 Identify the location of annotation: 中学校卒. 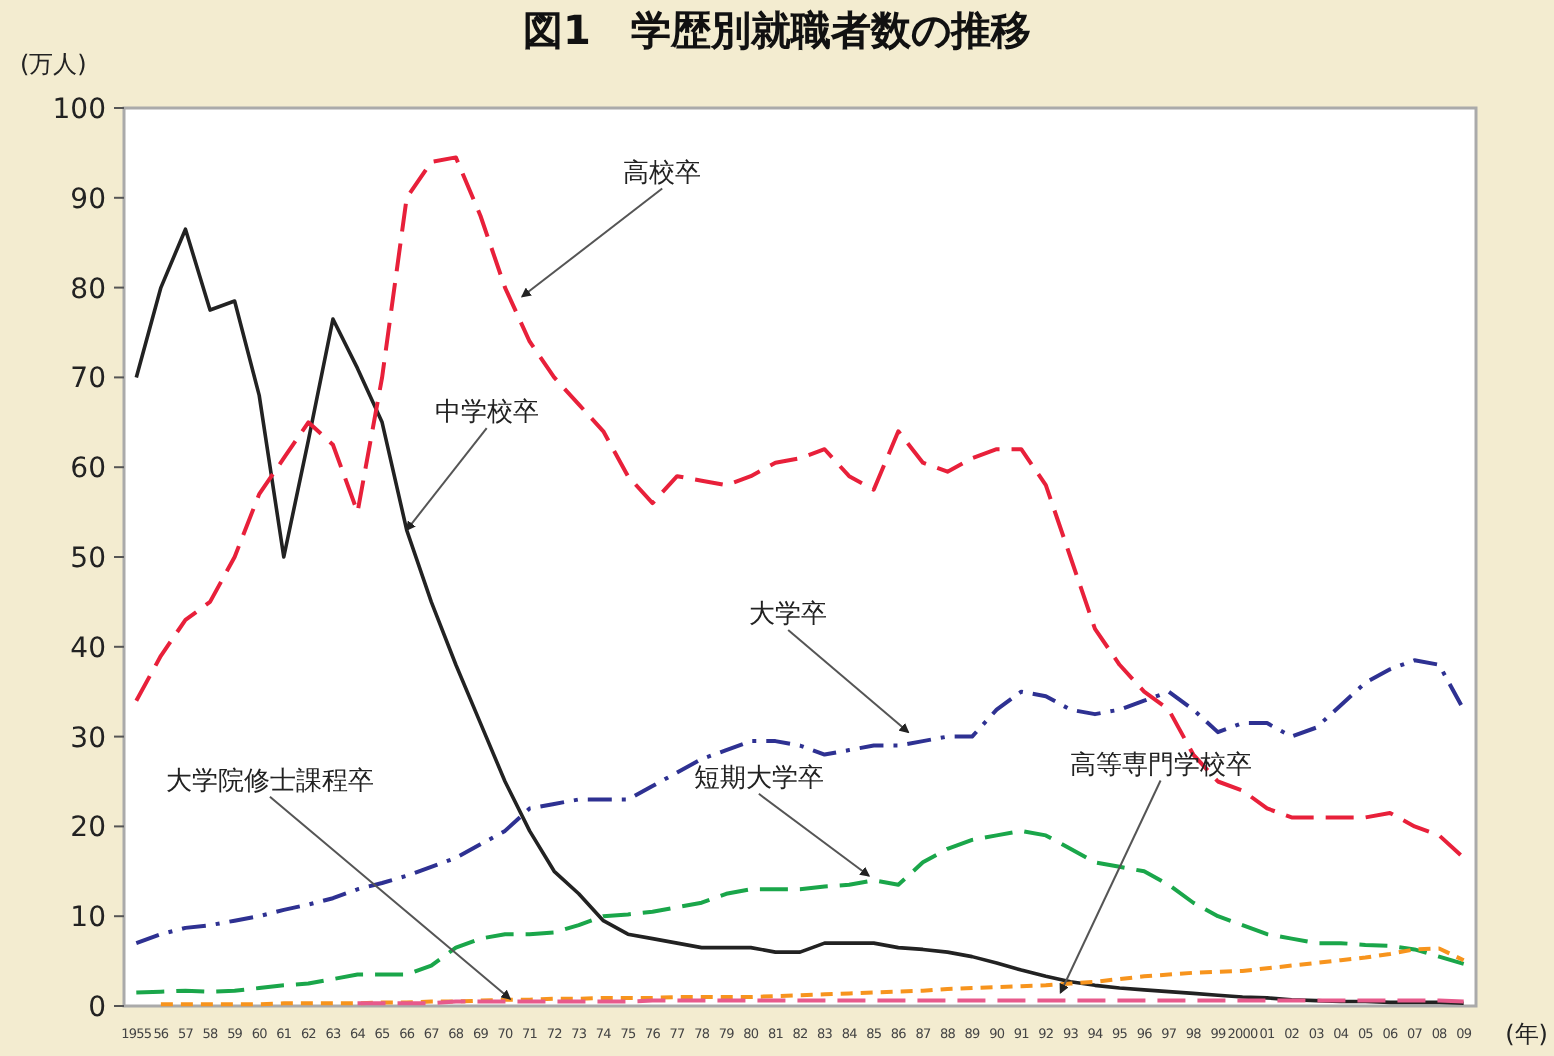
(486, 413).